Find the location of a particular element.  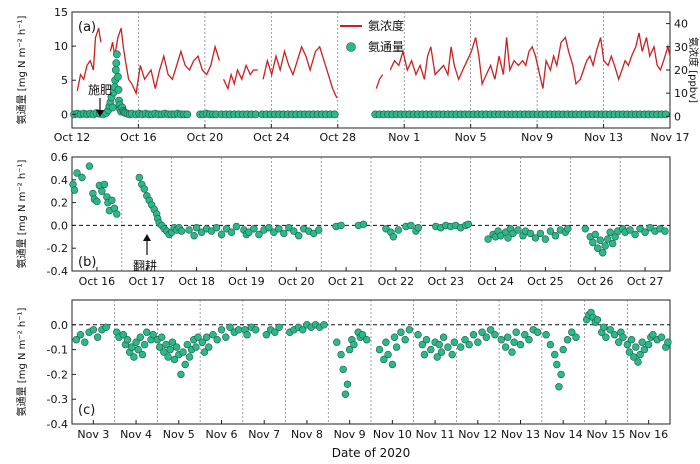

panel-b-xtick-label: Oct 21 is located at coordinates (346, 281).